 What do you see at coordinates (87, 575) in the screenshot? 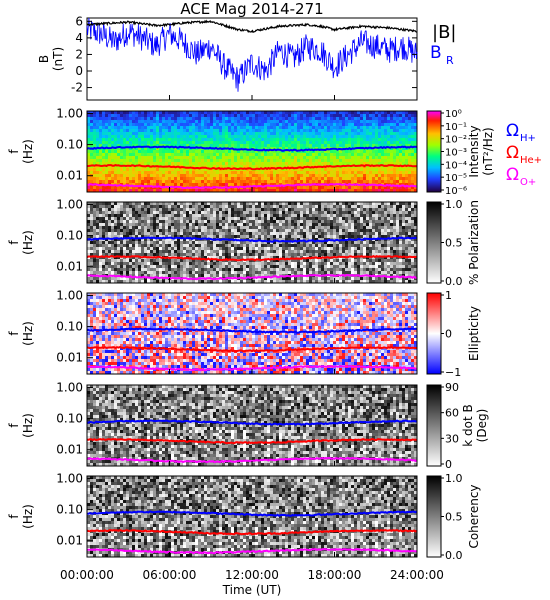
I see `x-tick-label: 00:00:00` at bounding box center [87, 575].